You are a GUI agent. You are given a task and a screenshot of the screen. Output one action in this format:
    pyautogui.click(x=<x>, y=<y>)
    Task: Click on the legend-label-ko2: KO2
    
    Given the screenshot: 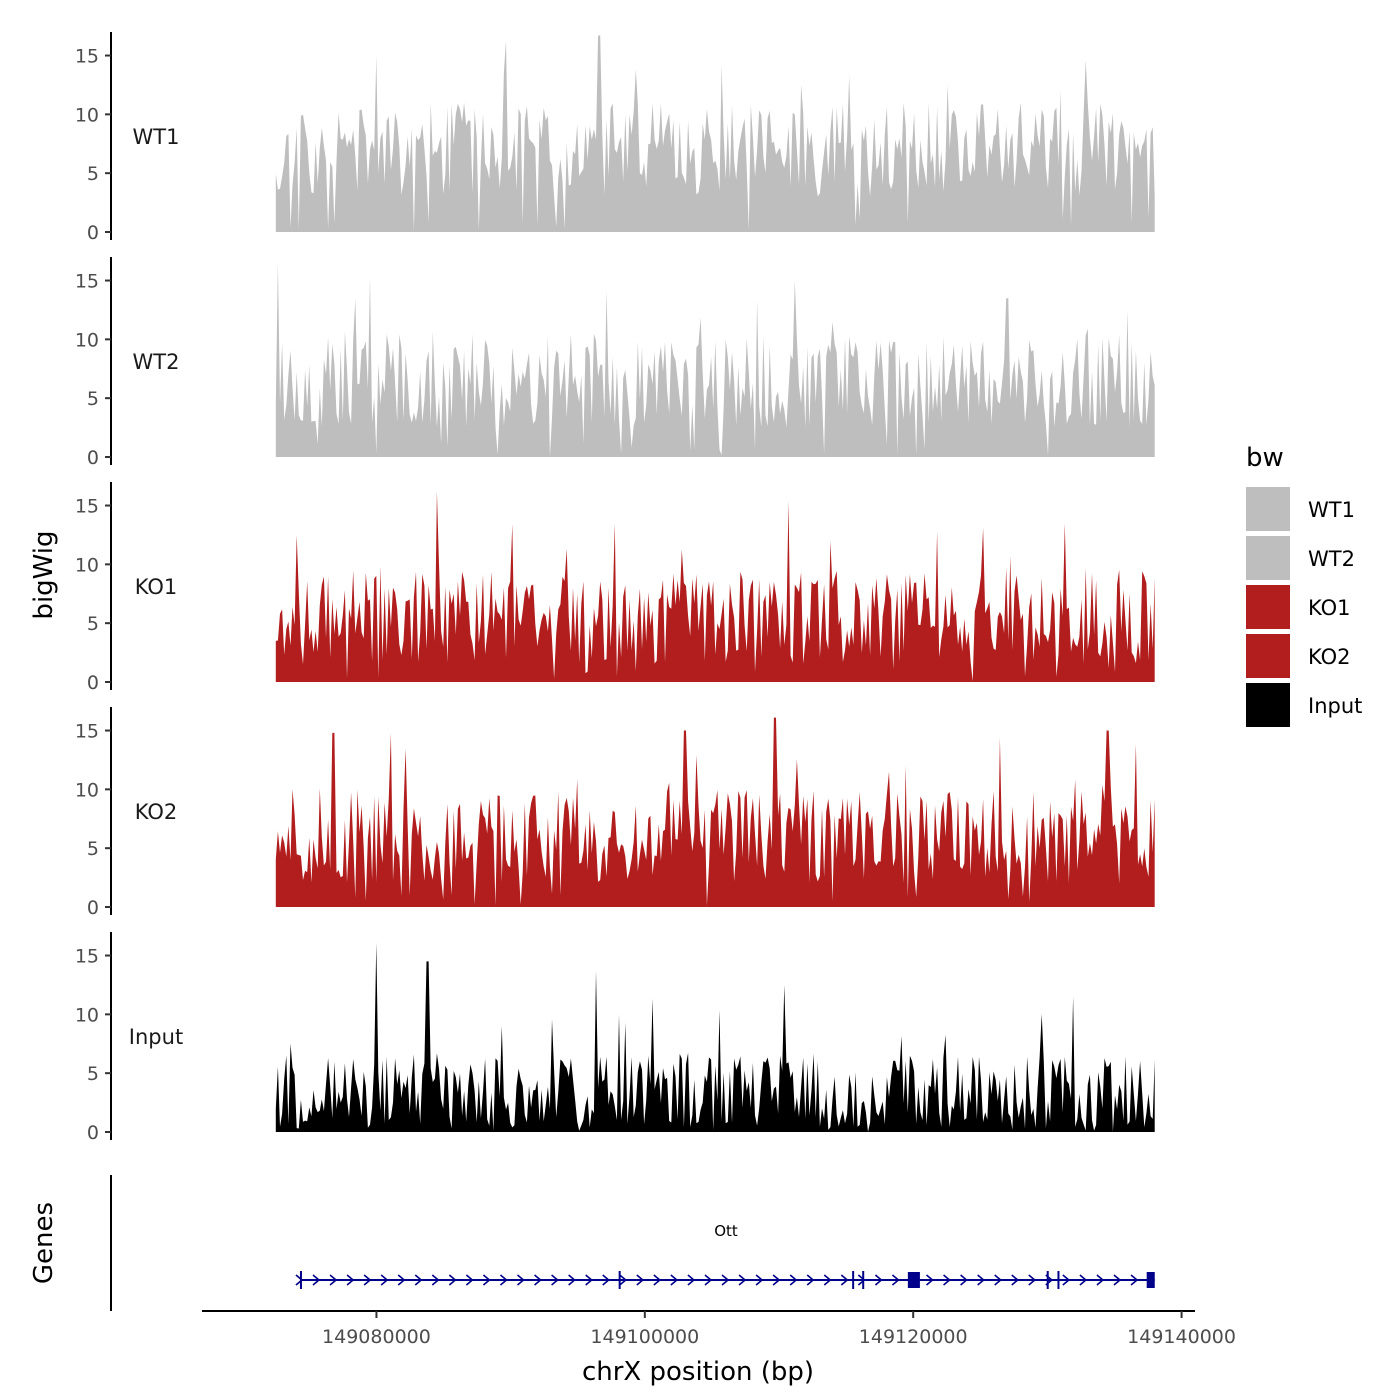 What is the action you would take?
    pyautogui.click(x=1329, y=657)
    